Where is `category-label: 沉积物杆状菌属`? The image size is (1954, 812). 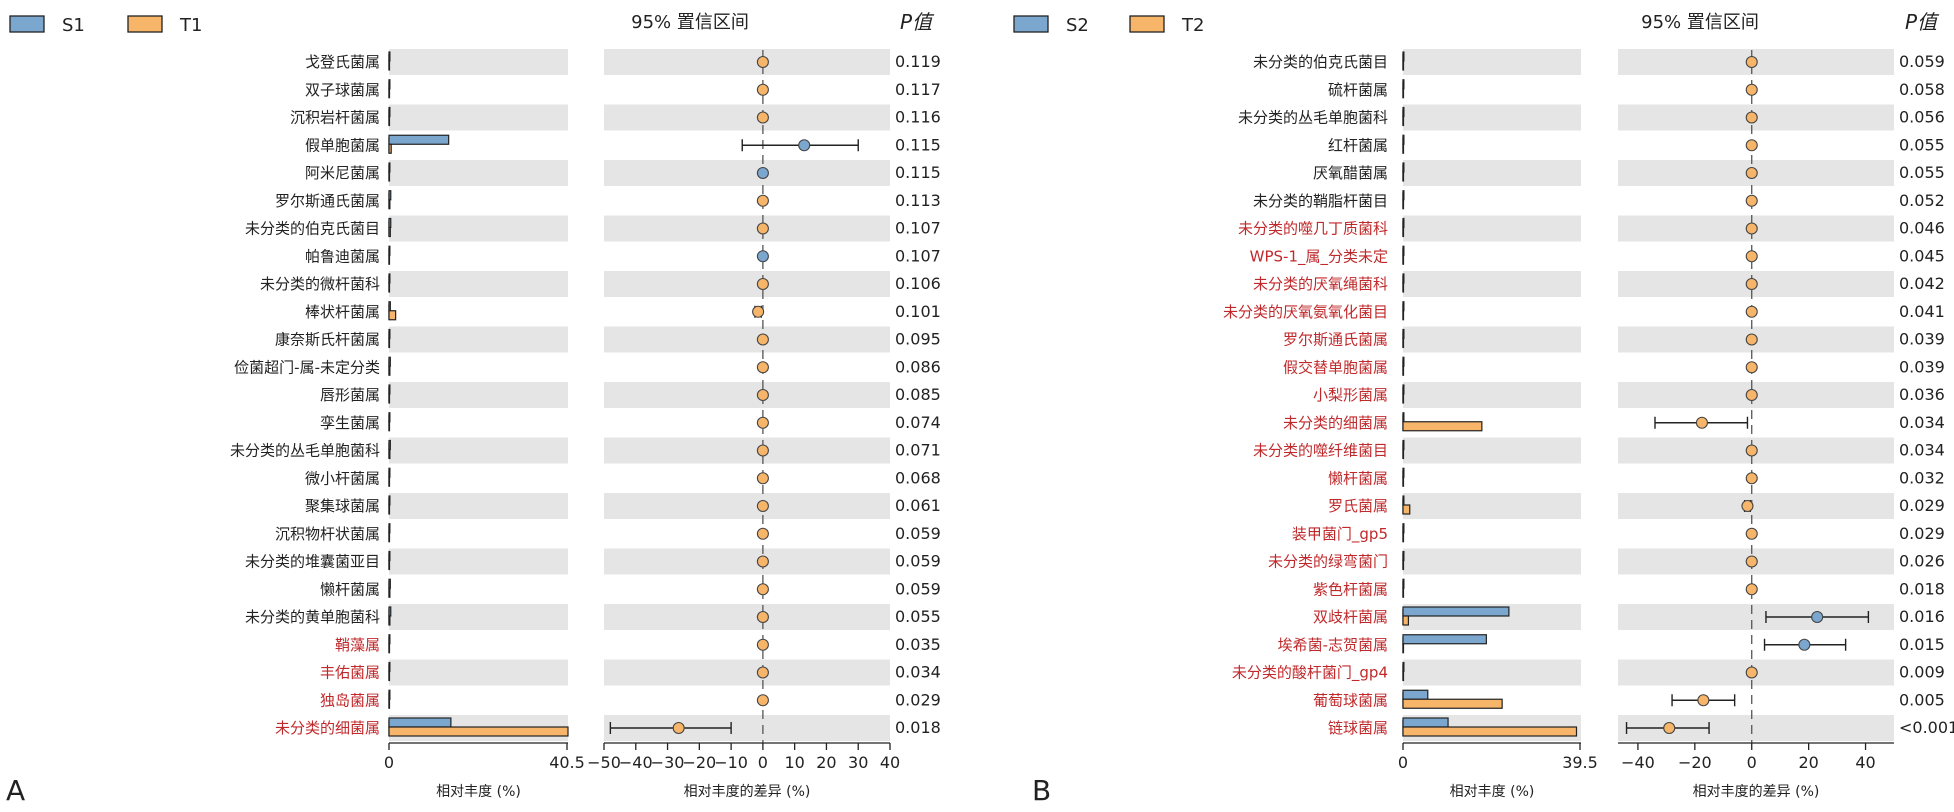
category-label: 沉积物杆状菌属 is located at coordinates (327, 534).